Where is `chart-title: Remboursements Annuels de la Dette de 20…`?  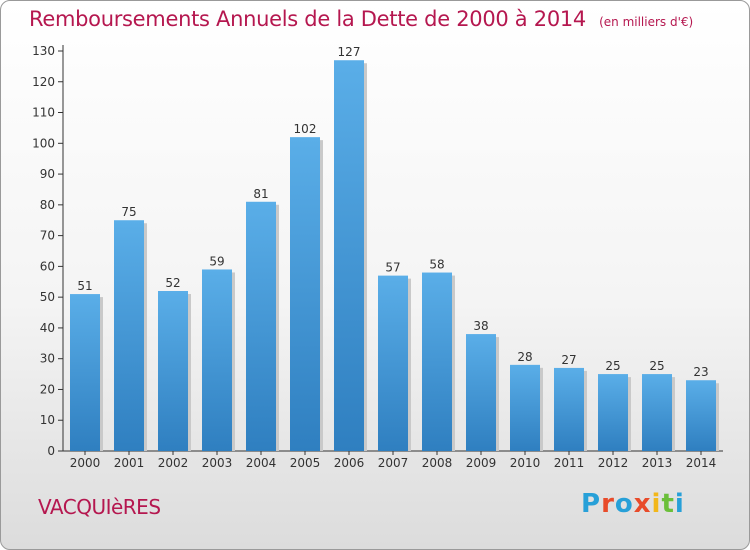 chart-title: Remboursements Annuels de la Dette de 20… is located at coordinates (307, 19).